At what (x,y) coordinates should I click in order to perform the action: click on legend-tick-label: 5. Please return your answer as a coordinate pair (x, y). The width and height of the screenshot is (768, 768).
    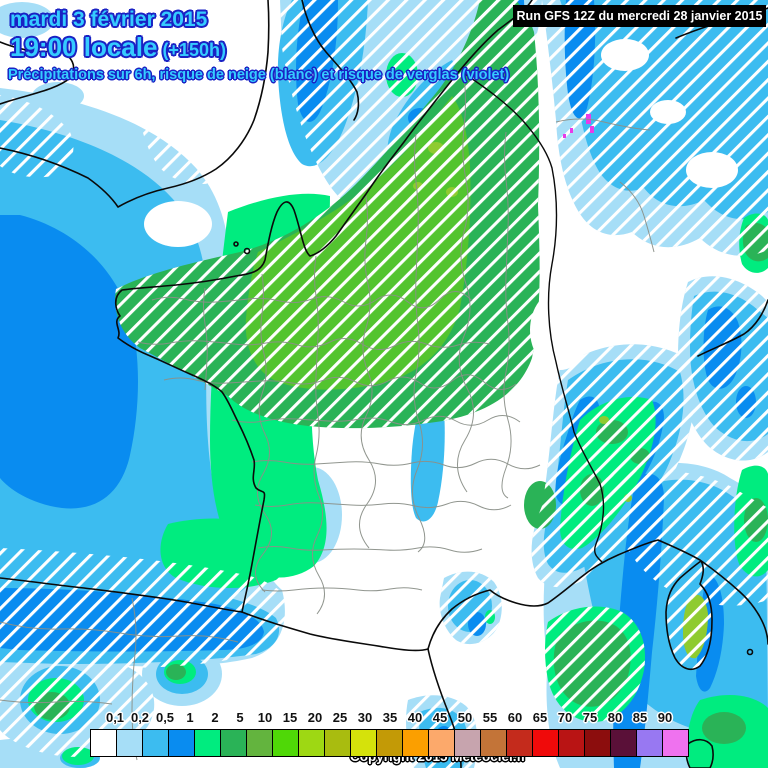
    Looking at the image, I should click on (240, 717).